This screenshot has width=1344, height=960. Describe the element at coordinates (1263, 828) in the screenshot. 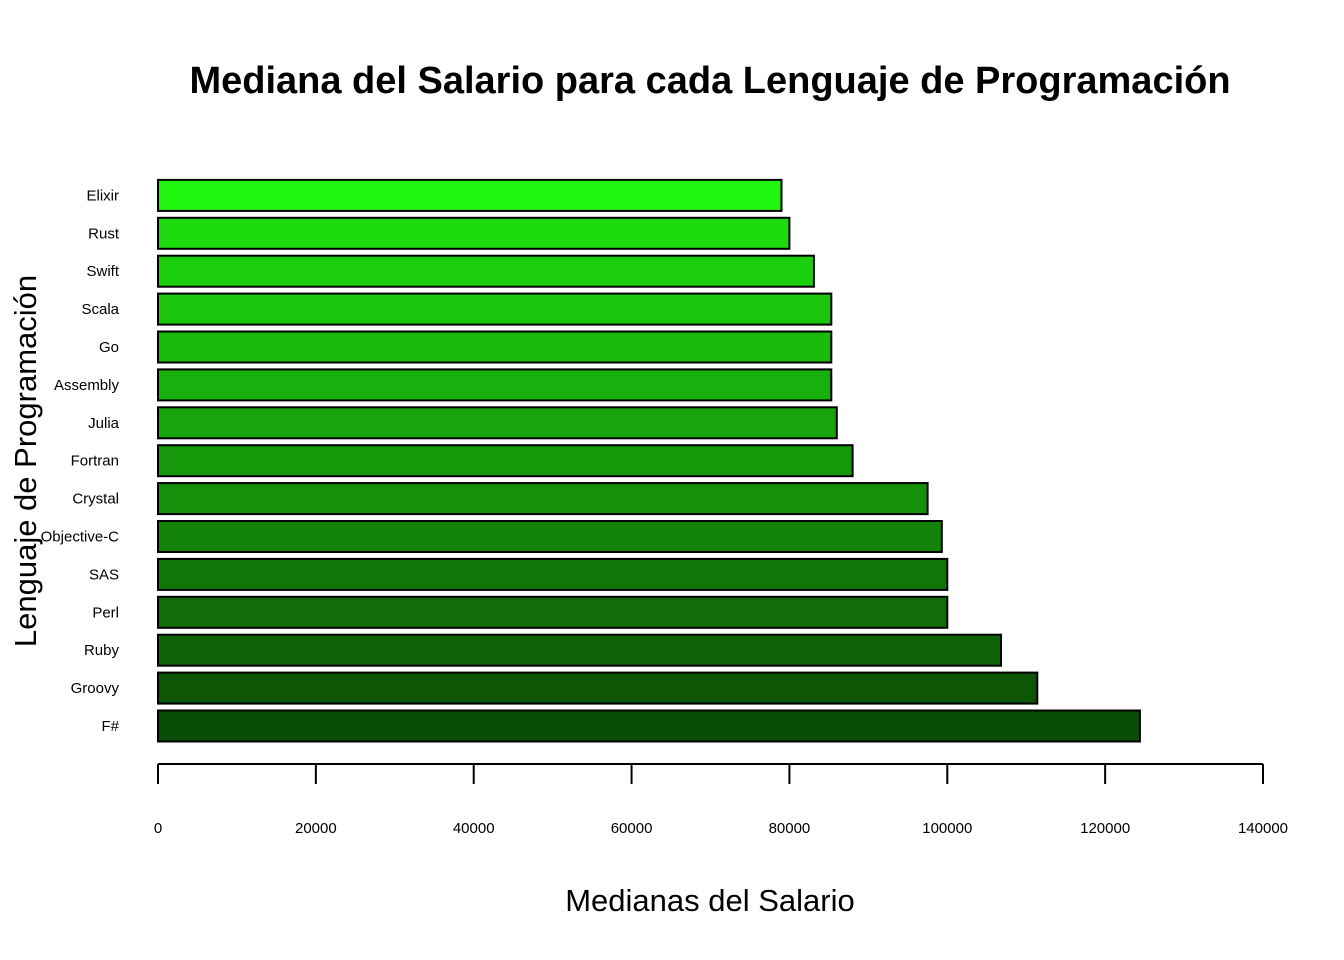

I see `x-tick-label: 140000` at that location.